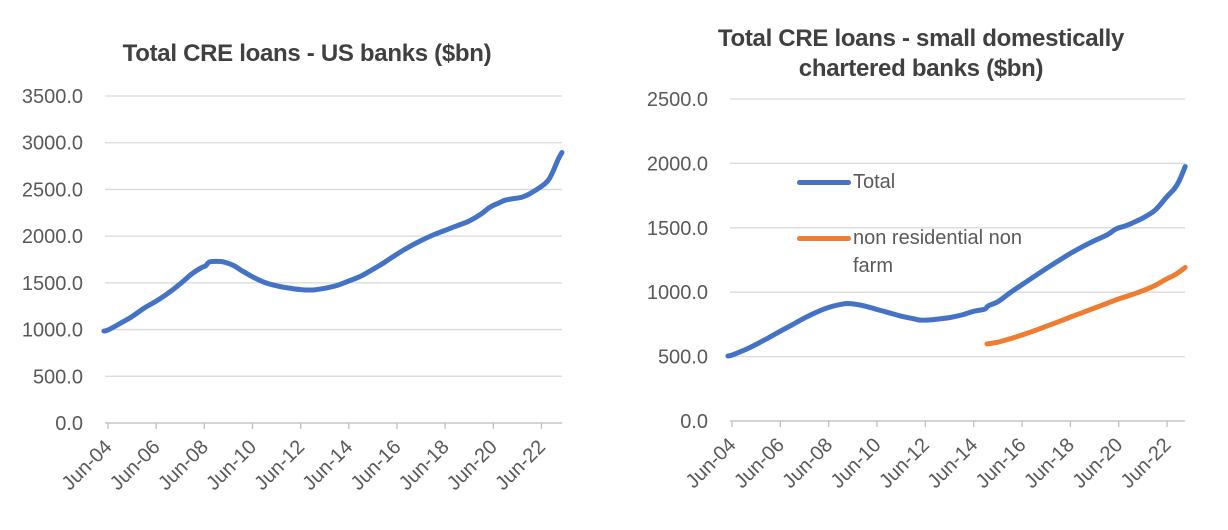 The width and height of the screenshot is (1228, 530). I want to click on legend-label-nonres-nonfarm: non residential non farm, so click(938, 252).